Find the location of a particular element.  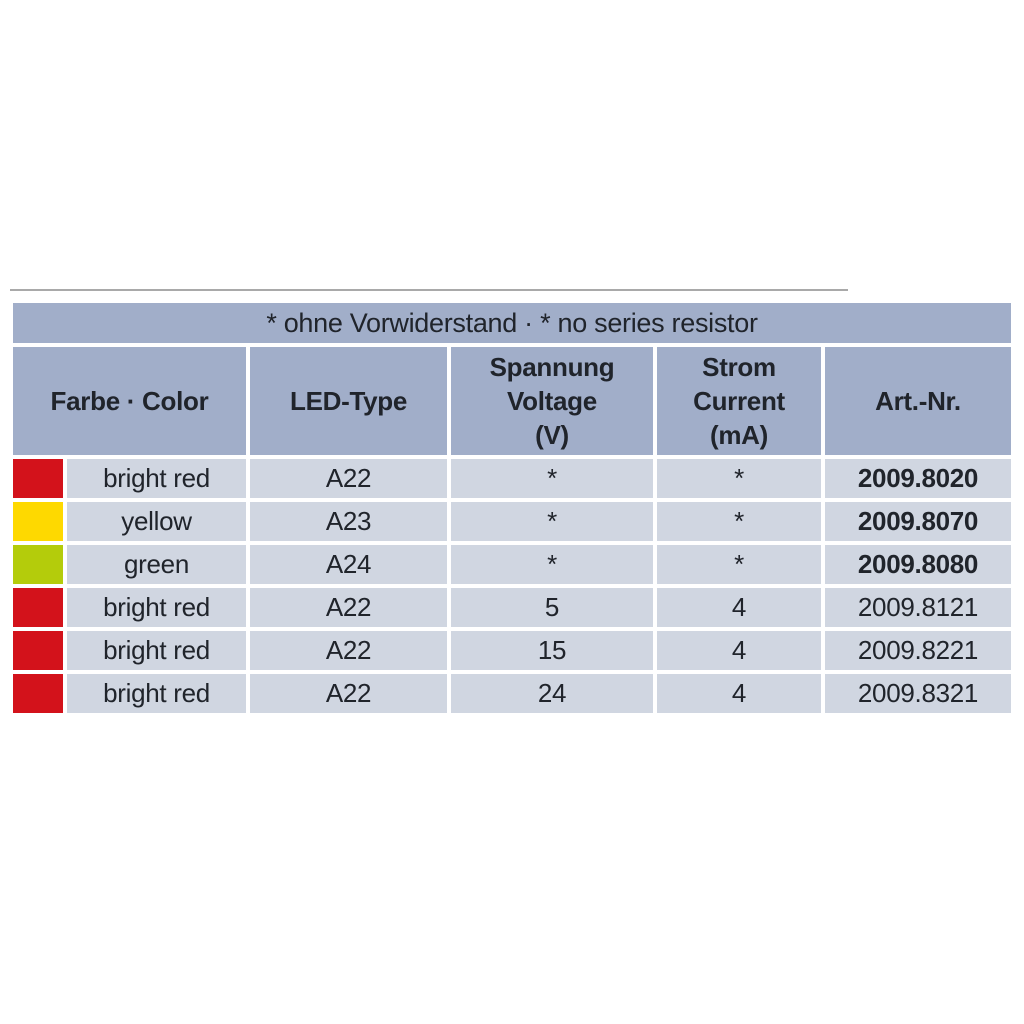

cell-led-type: A24 is located at coordinates (348, 564).